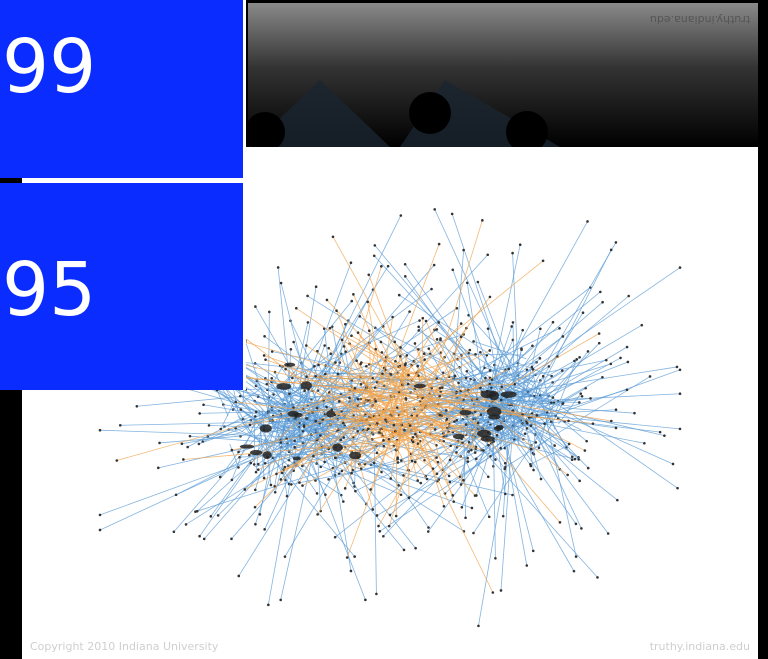 The height and width of the screenshot is (659, 768). What do you see at coordinates (700, 19) in the screenshot?
I see `reflected-credit: truthy.indiana.edu` at bounding box center [700, 19].